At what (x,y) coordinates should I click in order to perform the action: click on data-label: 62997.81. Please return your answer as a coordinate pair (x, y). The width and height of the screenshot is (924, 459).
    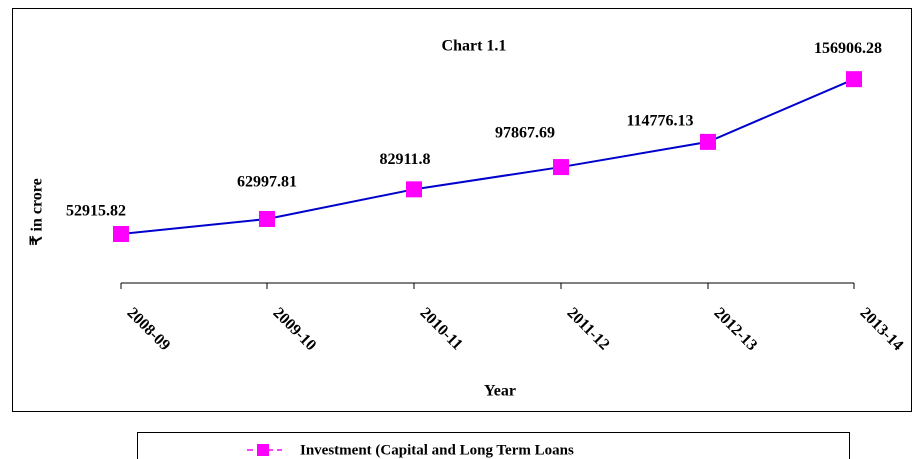
    Looking at the image, I should click on (267, 182).